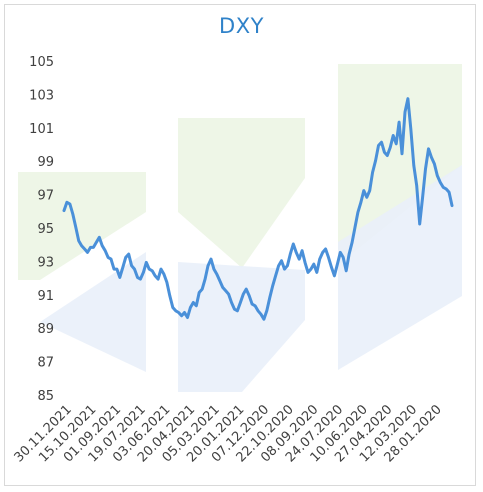 The image size is (483, 492). What do you see at coordinates (45, 229) in the screenshot?
I see `y-tick-label: 95` at bounding box center [45, 229].